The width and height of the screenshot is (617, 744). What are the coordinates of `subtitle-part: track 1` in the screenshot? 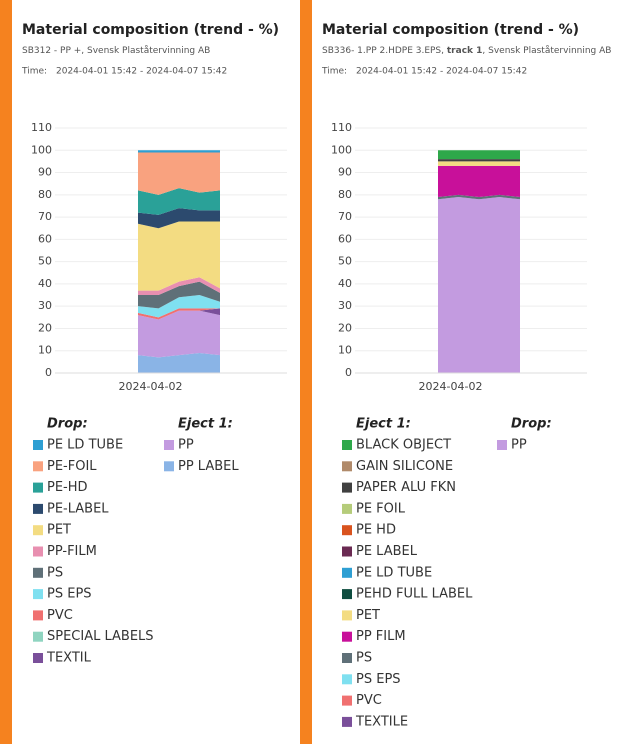 It's located at (465, 51).